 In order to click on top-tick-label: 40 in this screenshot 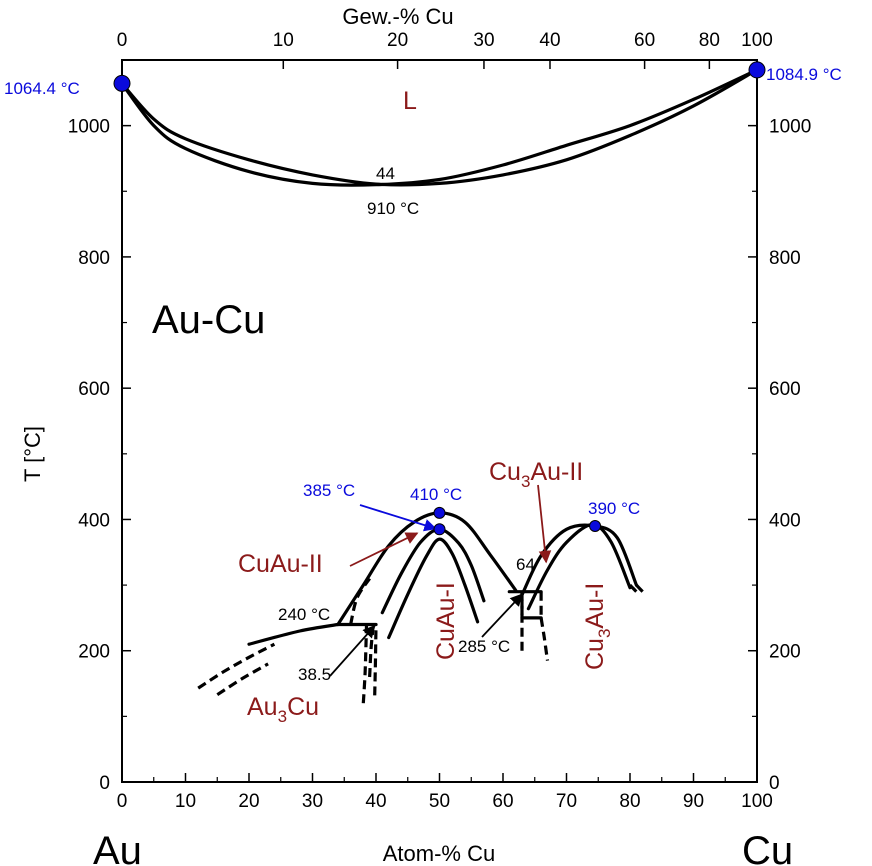, I will do `click(549, 40)`.